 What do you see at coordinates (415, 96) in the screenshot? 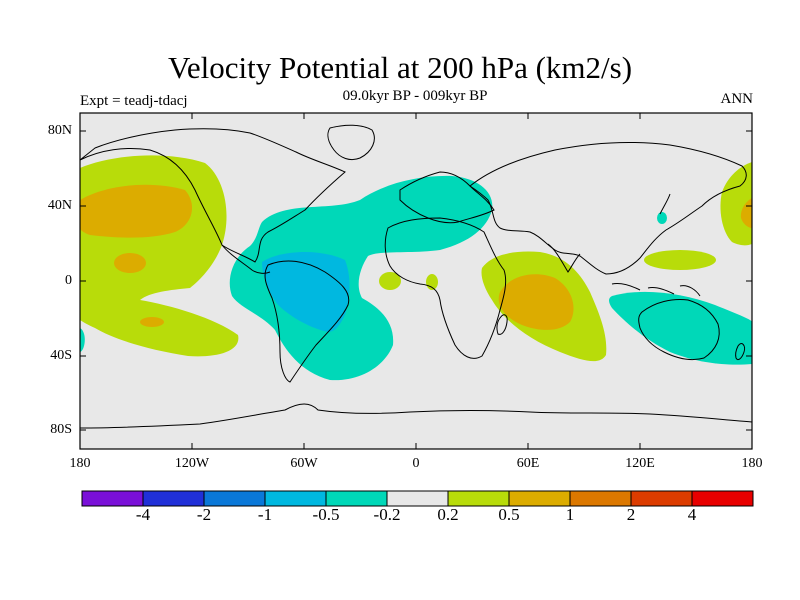
I see `map-subtitle: 09.0kyr BP - 009kyr BP` at bounding box center [415, 96].